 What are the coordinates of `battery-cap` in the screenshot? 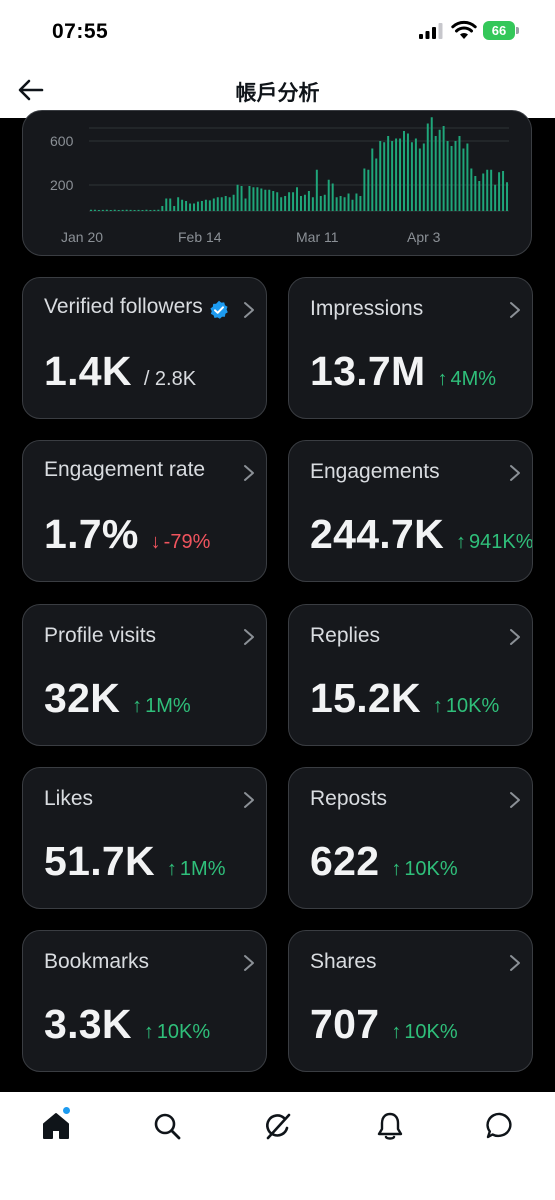 It's located at (517, 30).